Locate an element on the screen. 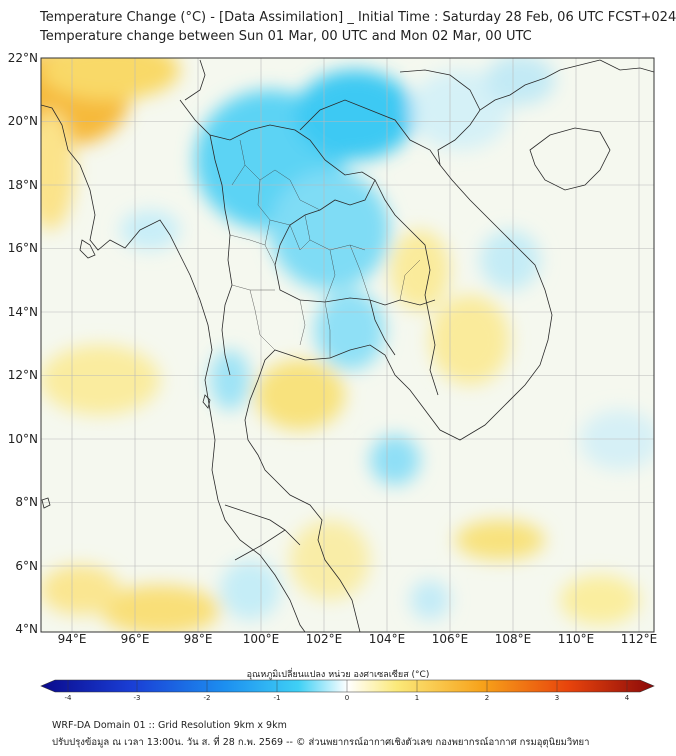 This screenshot has width=676, height=756. lon-label: 94°E is located at coordinates (72, 639).